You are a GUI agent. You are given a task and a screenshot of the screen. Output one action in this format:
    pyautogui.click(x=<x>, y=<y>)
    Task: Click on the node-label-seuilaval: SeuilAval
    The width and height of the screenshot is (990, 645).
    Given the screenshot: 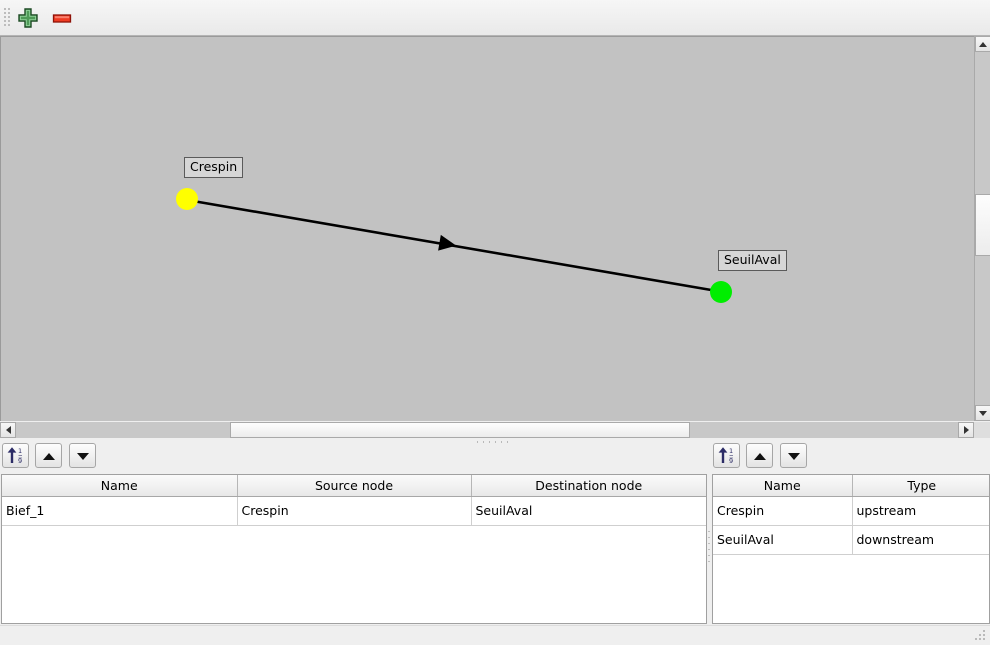 What is the action you would take?
    pyautogui.click(x=752, y=260)
    